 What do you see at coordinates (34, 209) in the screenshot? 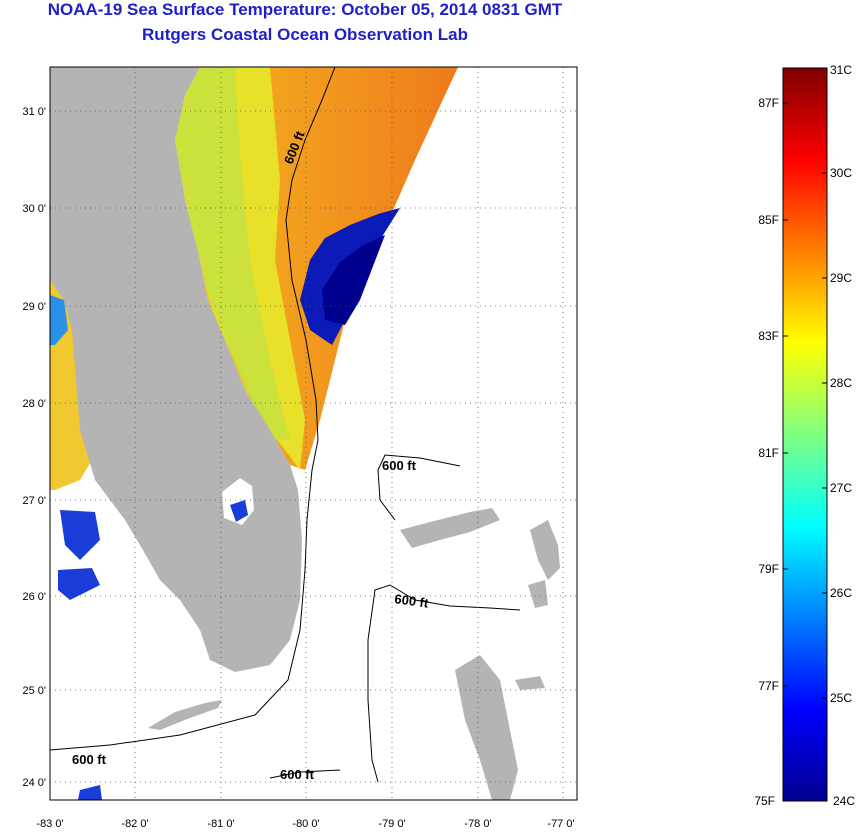
I see `lat-label: 30 0'` at bounding box center [34, 209].